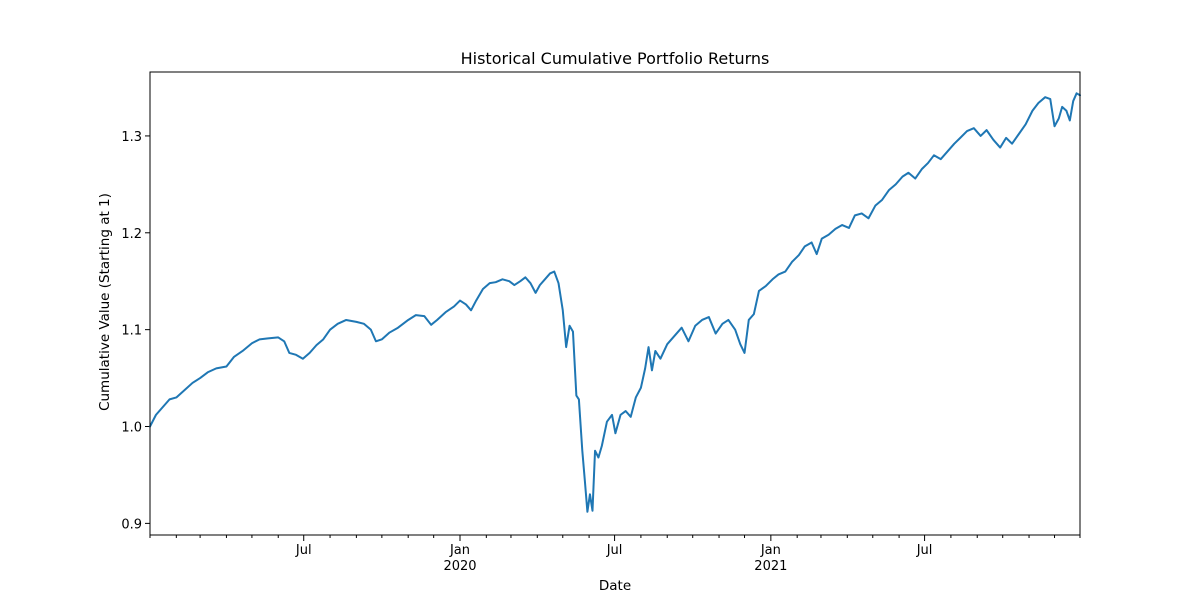 Image resolution: width=1200 pixels, height=600 pixels. What do you see at coordinates (131, 524) in the screenshot?
I see `y-tick-label: 0.9` at bounding box center [131, 524].